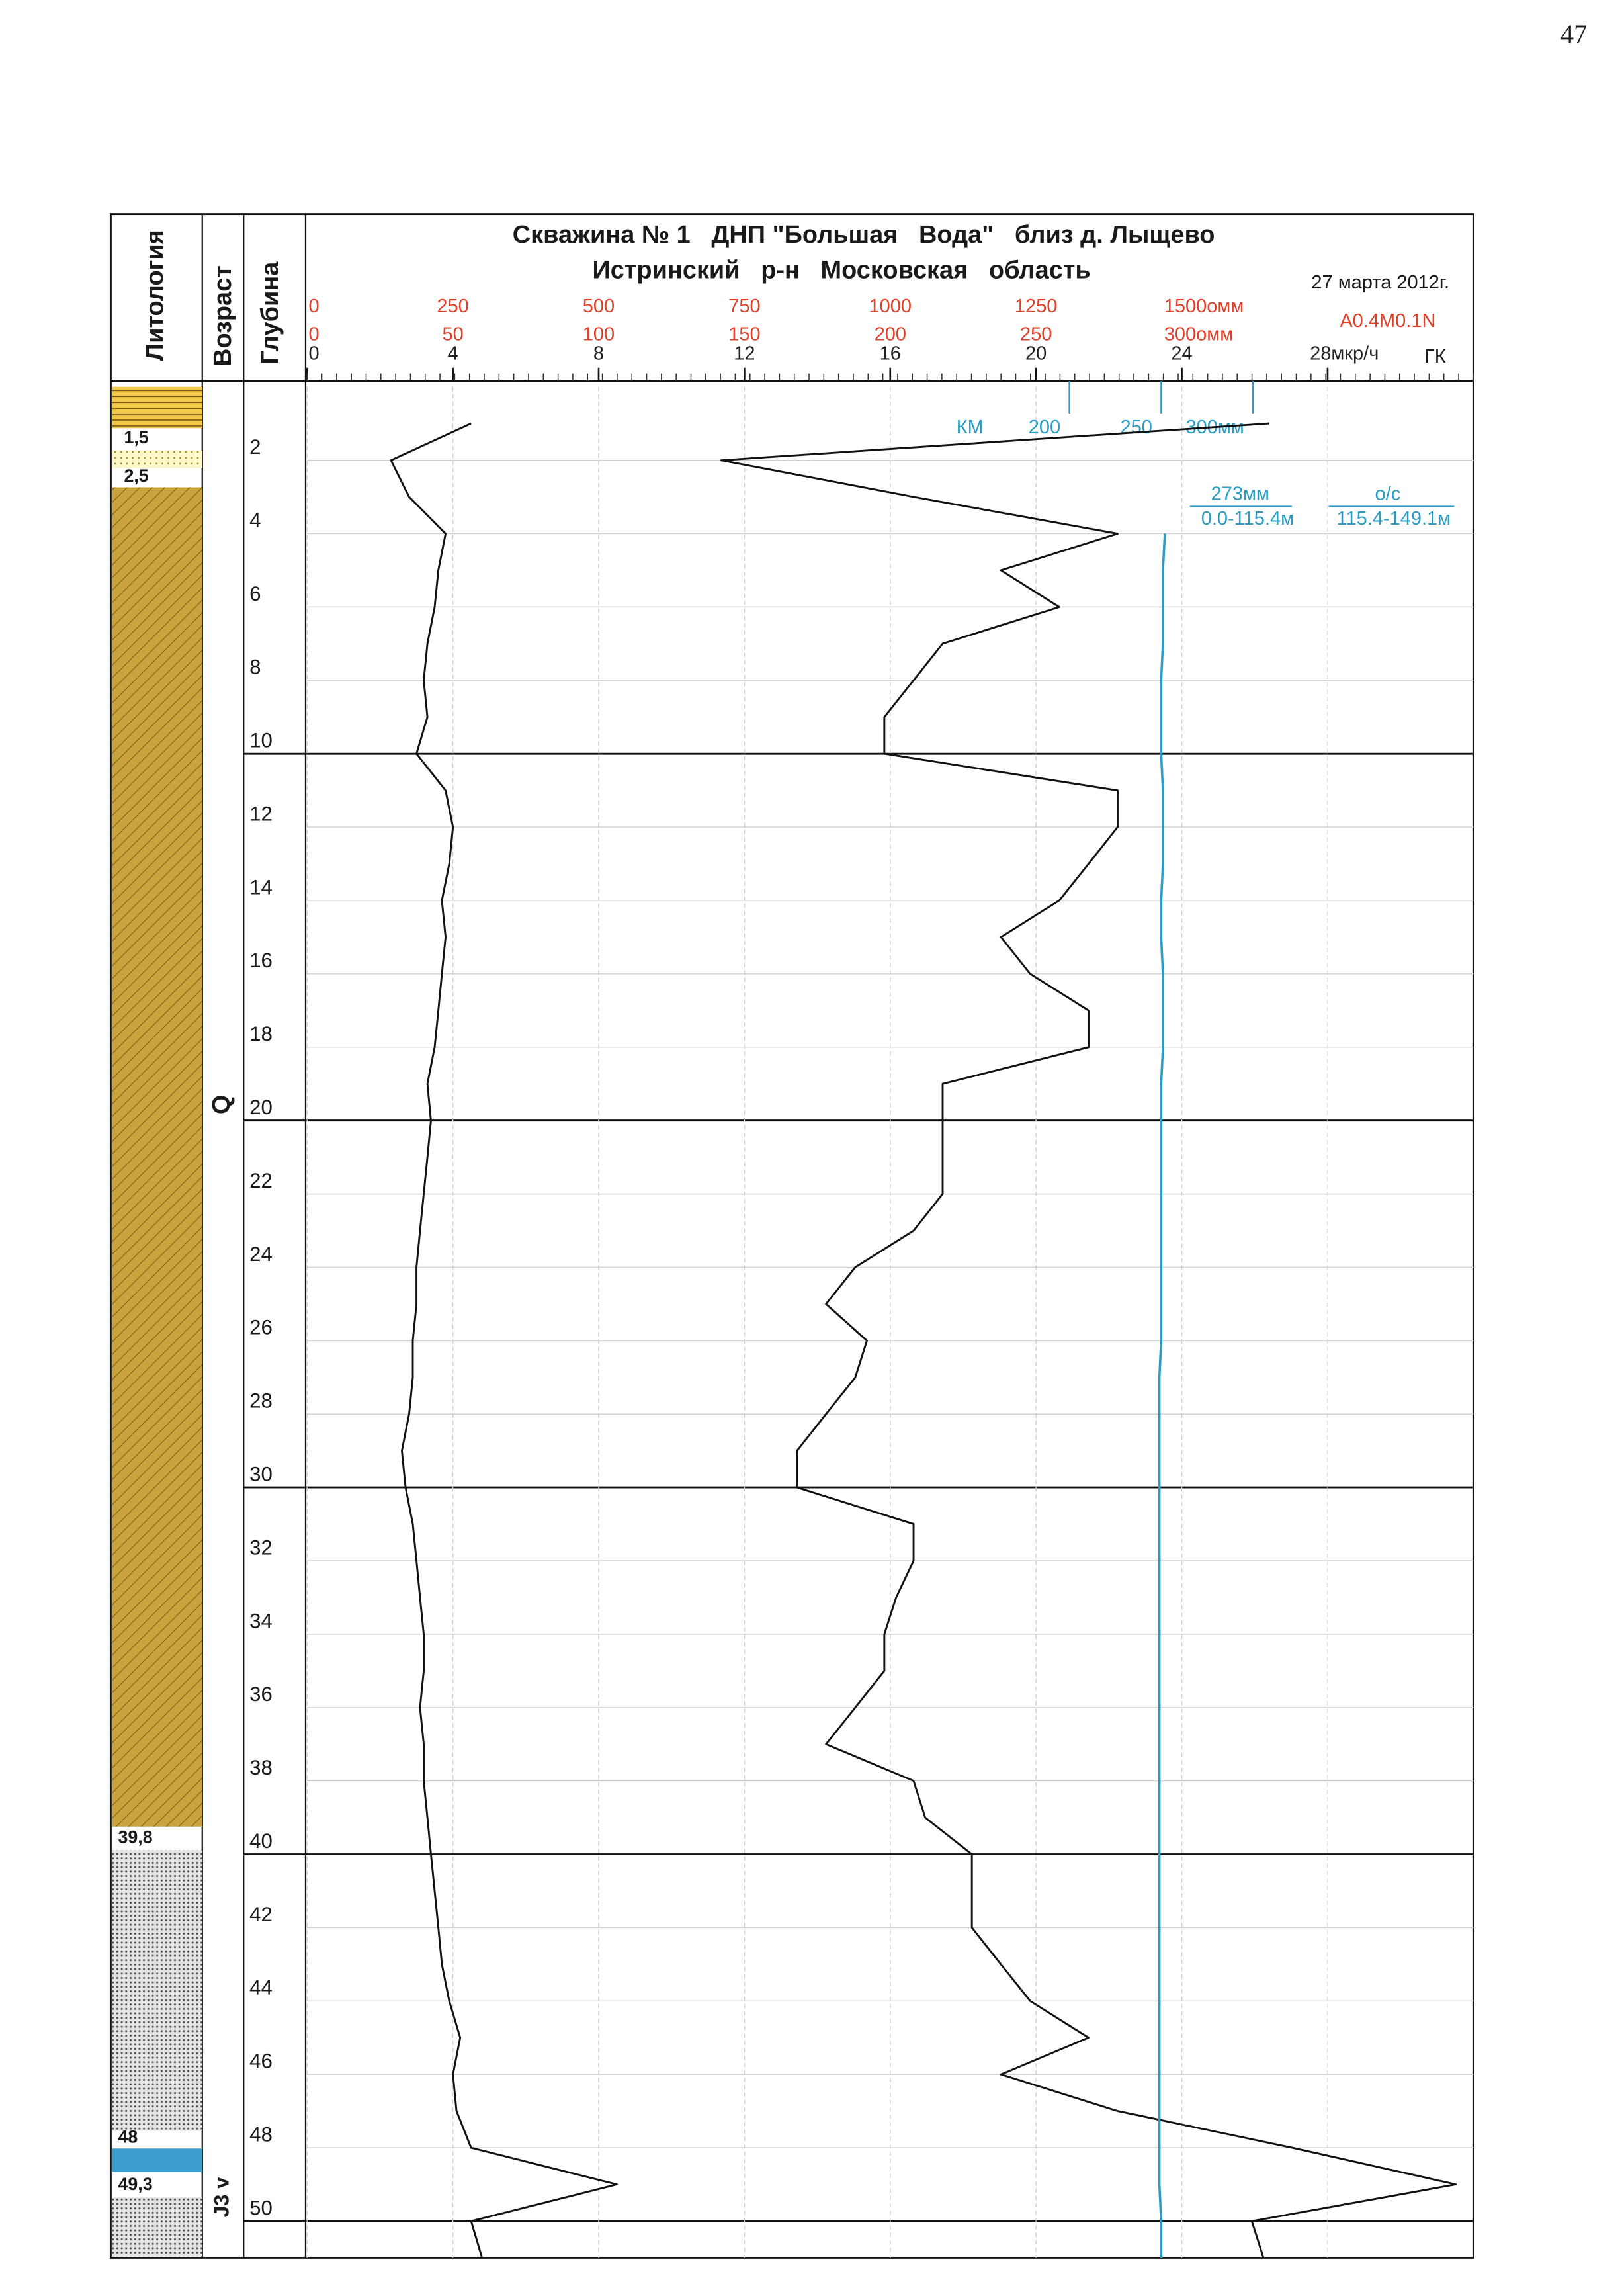 The height and width of the screenshot is (2282, 1624). What do you see at coordinates (598, 353) in the screenshot?
I see `scale-label: 8` at bounding box center [598, 353].